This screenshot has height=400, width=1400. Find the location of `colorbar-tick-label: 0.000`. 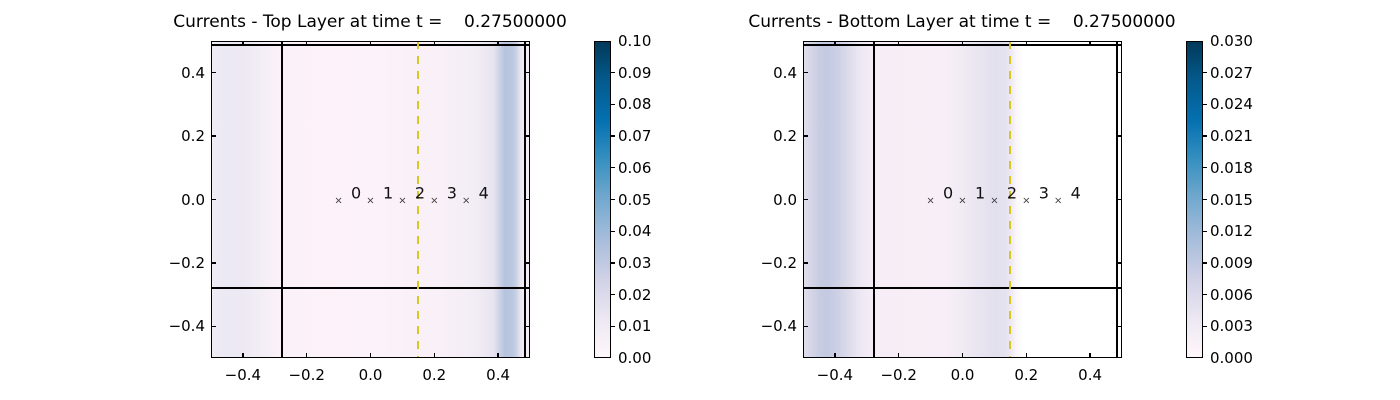

colorbar-tick-label: 0.000 is located at coordinates (1231, 358).